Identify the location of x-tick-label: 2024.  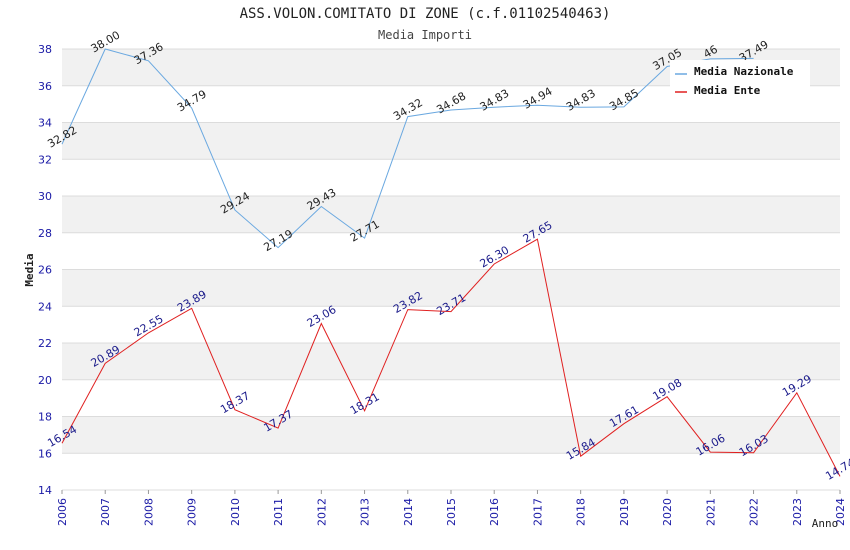
(840, 512).